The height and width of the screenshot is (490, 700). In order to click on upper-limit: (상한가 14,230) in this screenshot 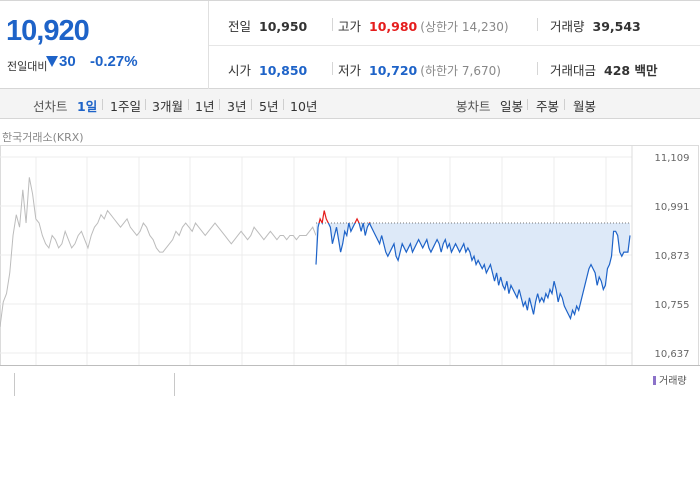, I will do `click(464, 27)`.